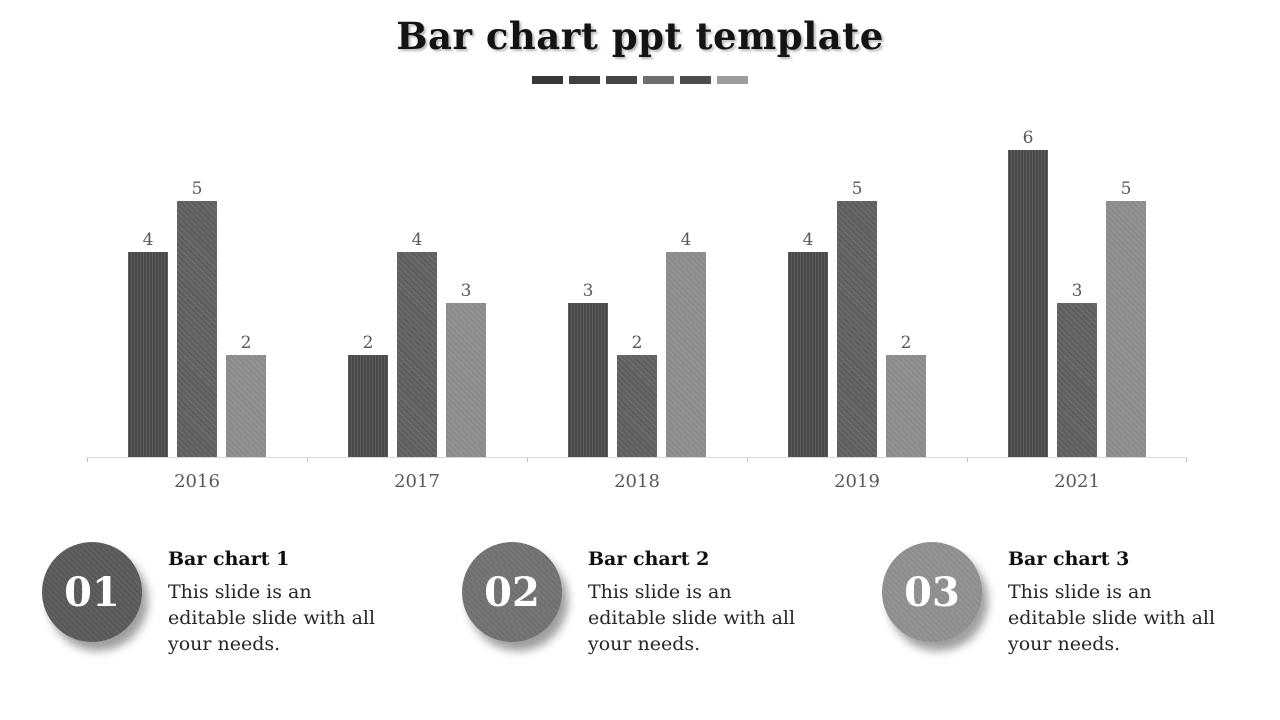 The image size is (1280, 720). What do you see at coordinates (649, 559) in the screenshot?
I see `callout-2-title: Bar chart 2` at bounding box center [649, 559].